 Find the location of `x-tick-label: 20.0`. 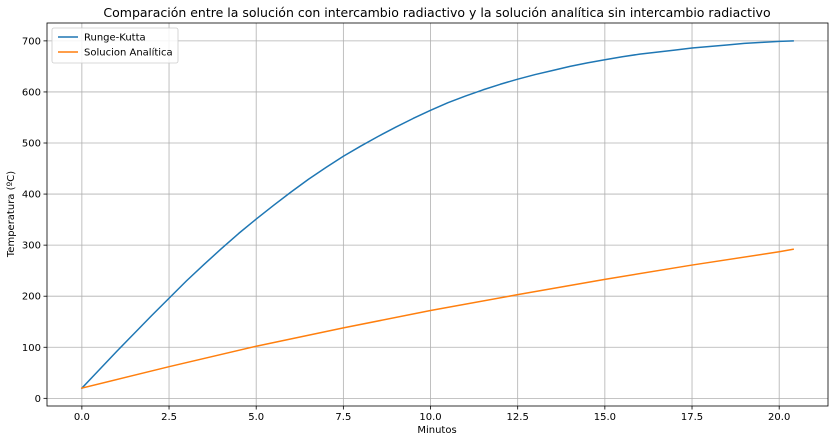

x-tick-label: 20.0 is located at coordinates (779, 417).